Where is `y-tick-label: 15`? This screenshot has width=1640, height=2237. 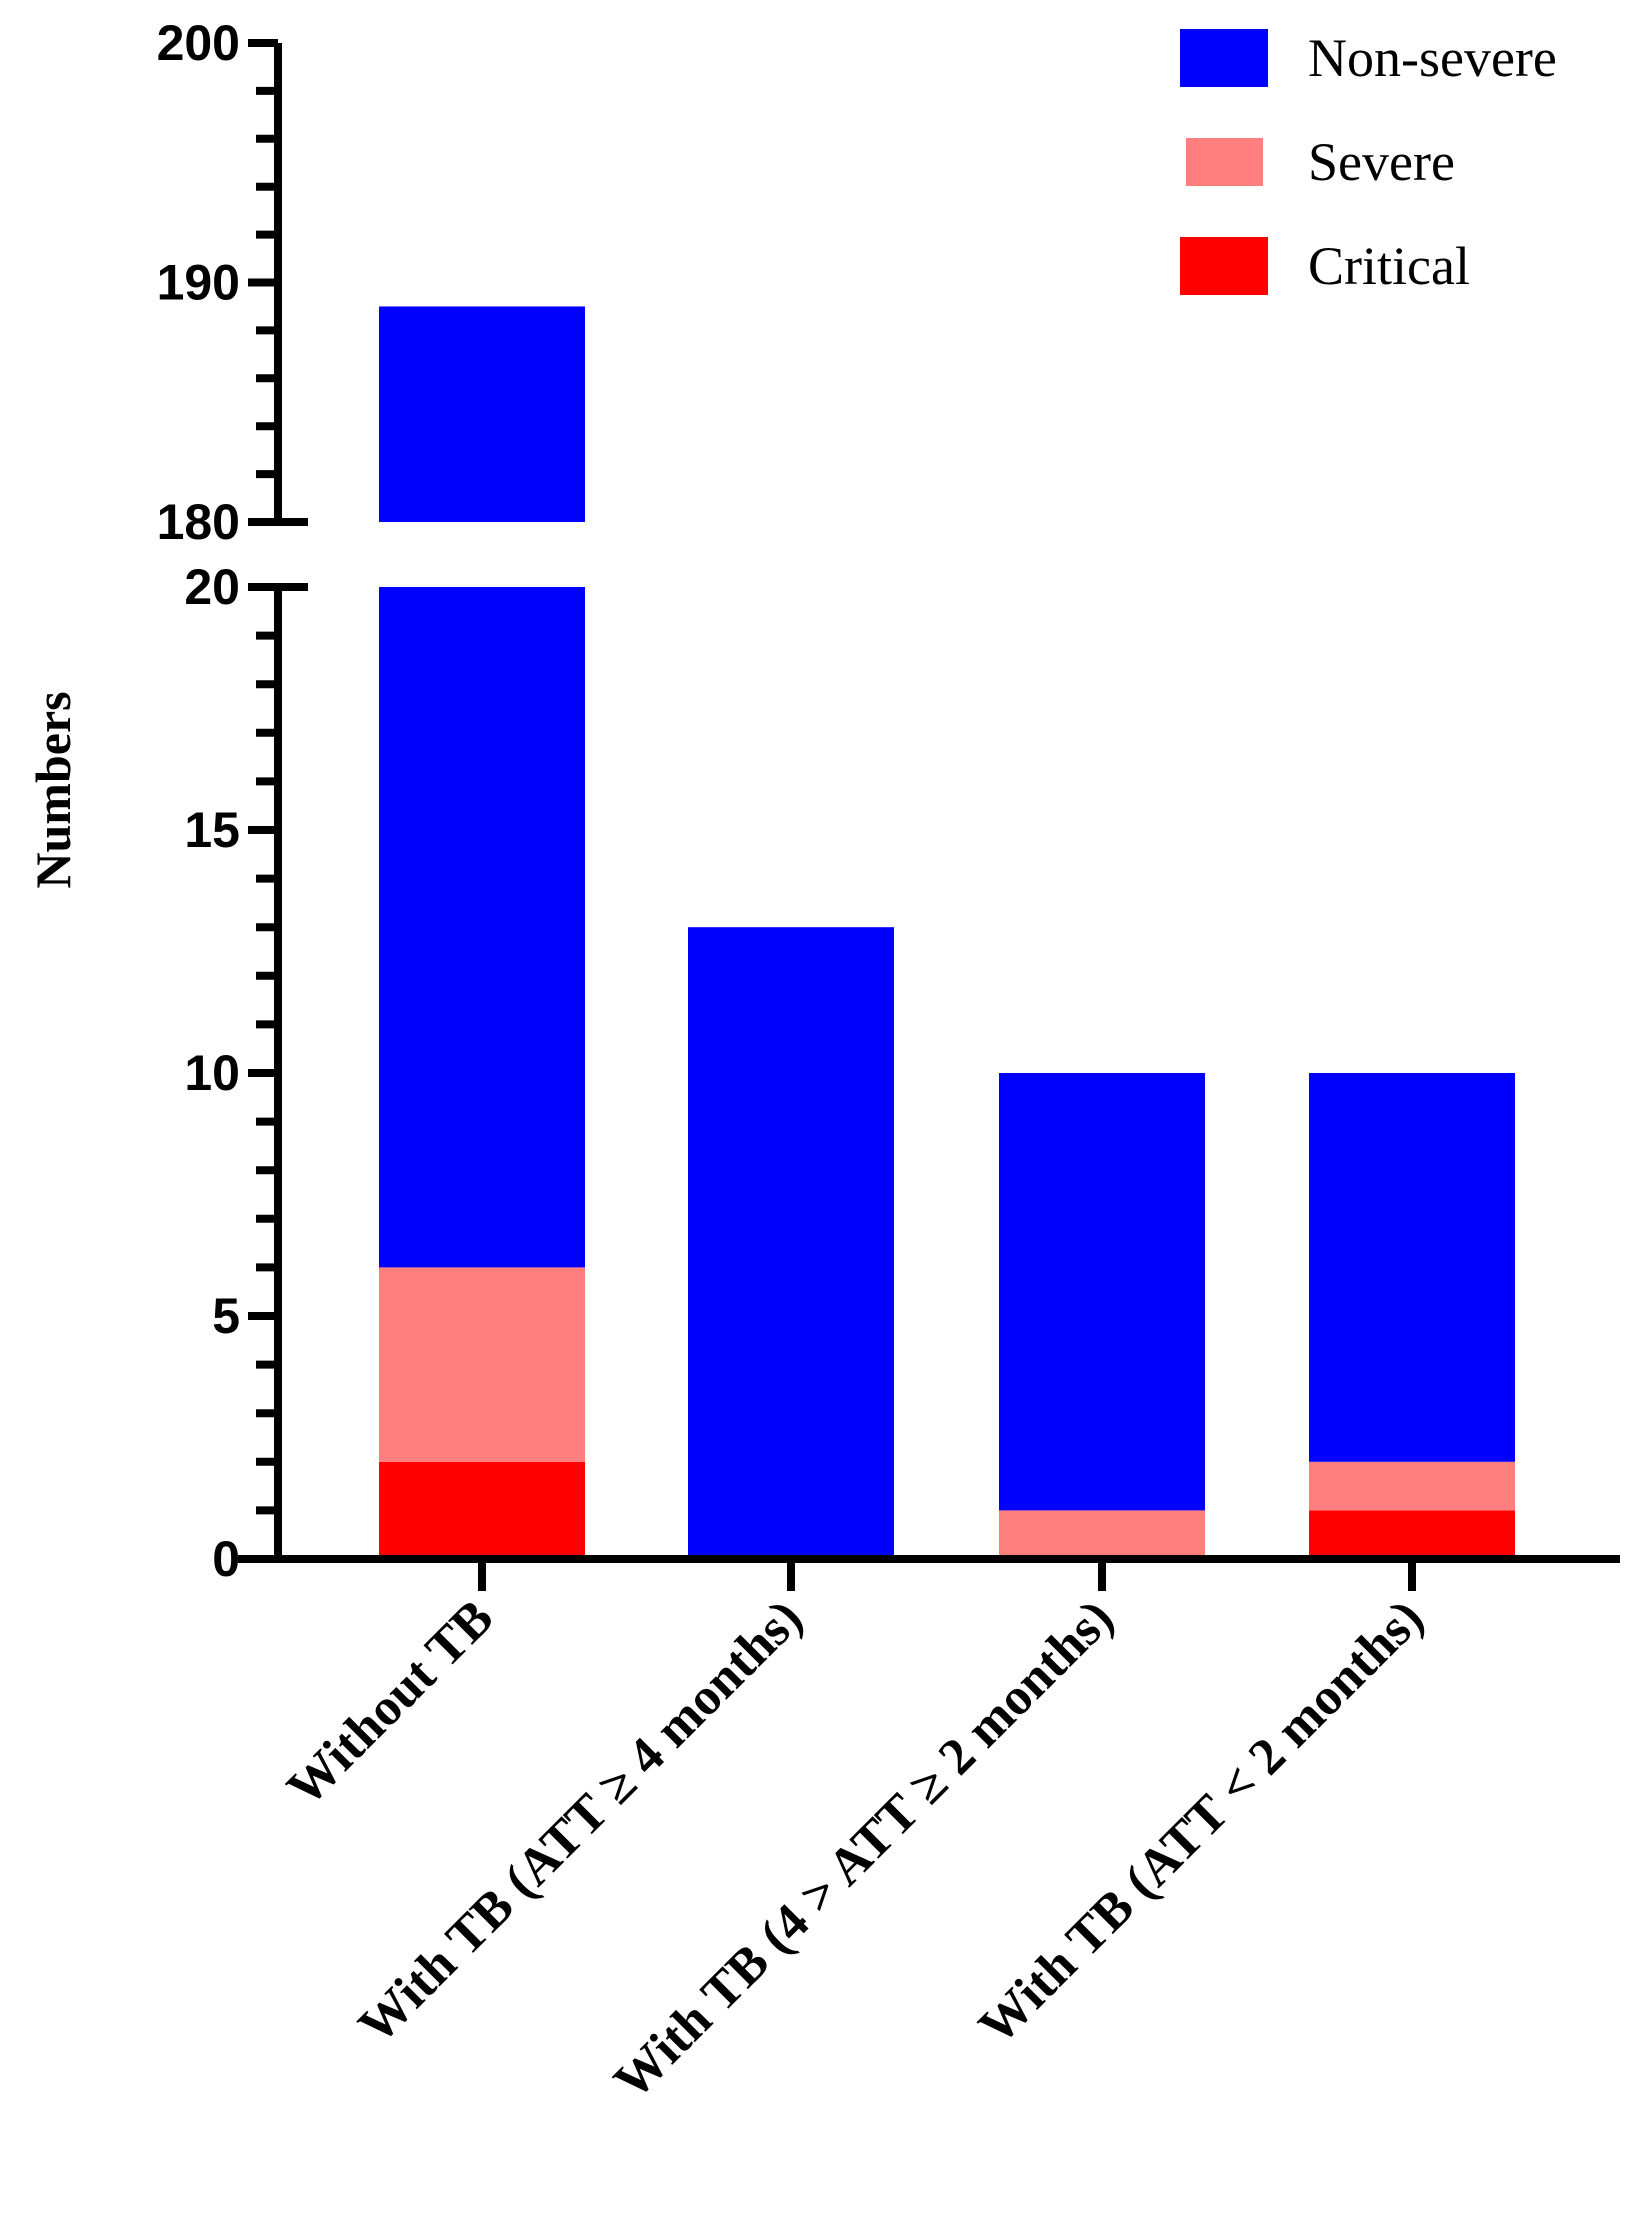 y-tick-label: 15 is located at coordinates (212, 830).